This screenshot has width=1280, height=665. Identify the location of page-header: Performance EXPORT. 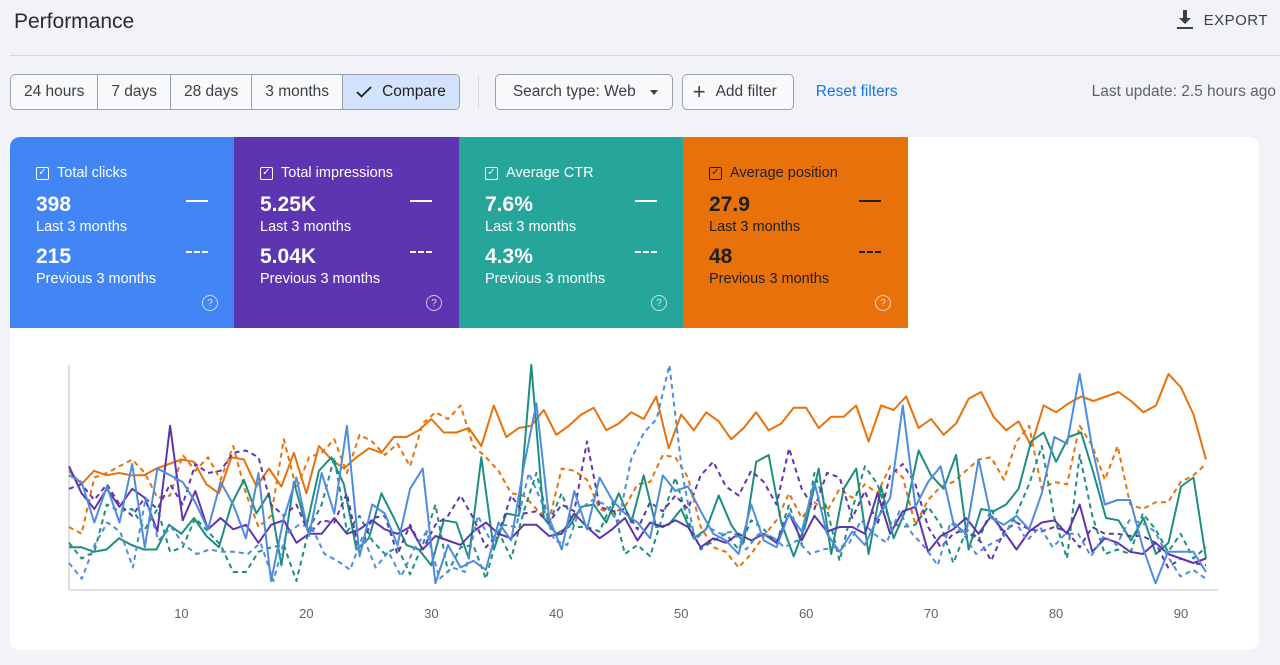
(640, 28).